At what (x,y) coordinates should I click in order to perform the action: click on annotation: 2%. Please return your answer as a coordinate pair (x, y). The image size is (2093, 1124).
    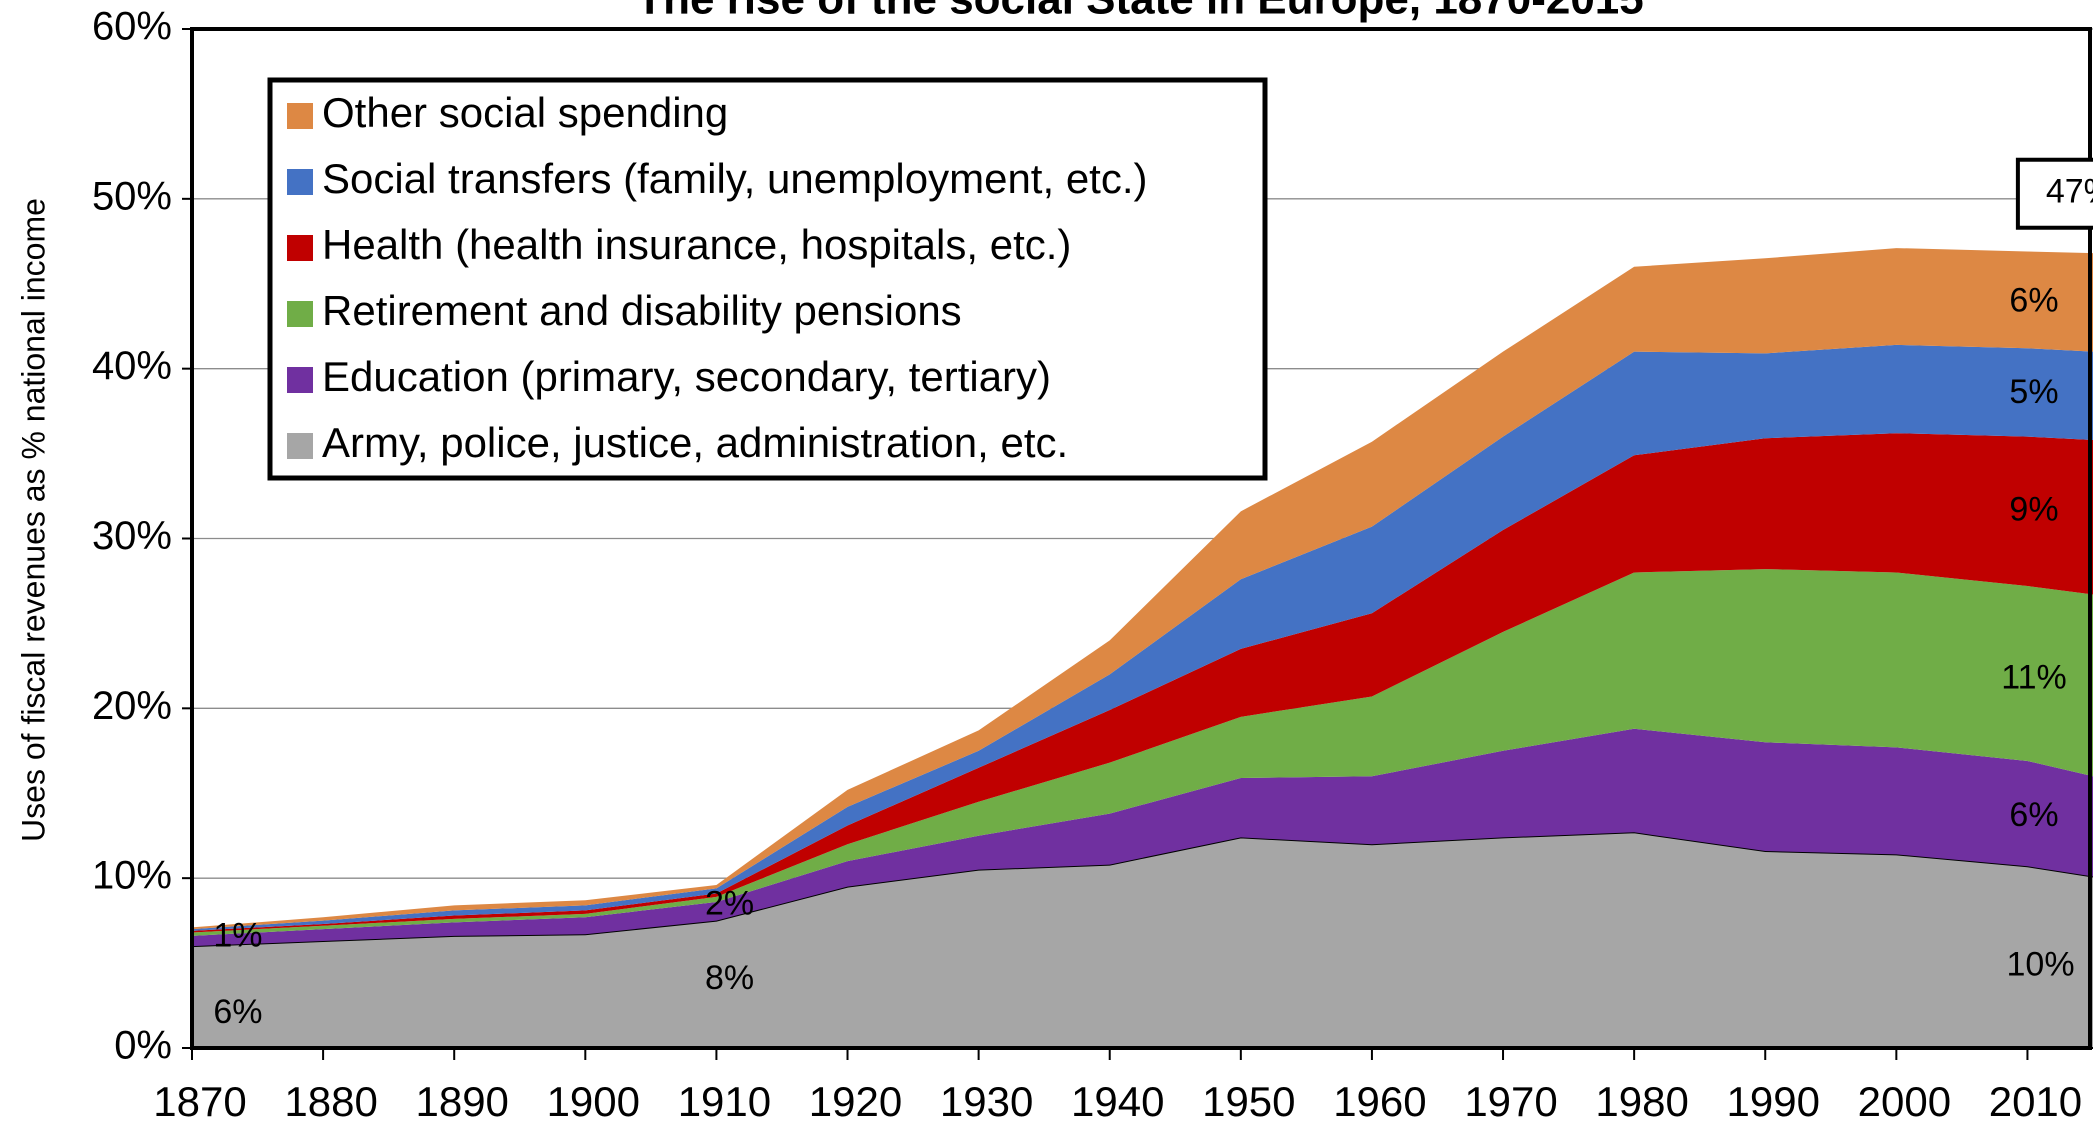
    Looking at the image, I should click on (729, 903).